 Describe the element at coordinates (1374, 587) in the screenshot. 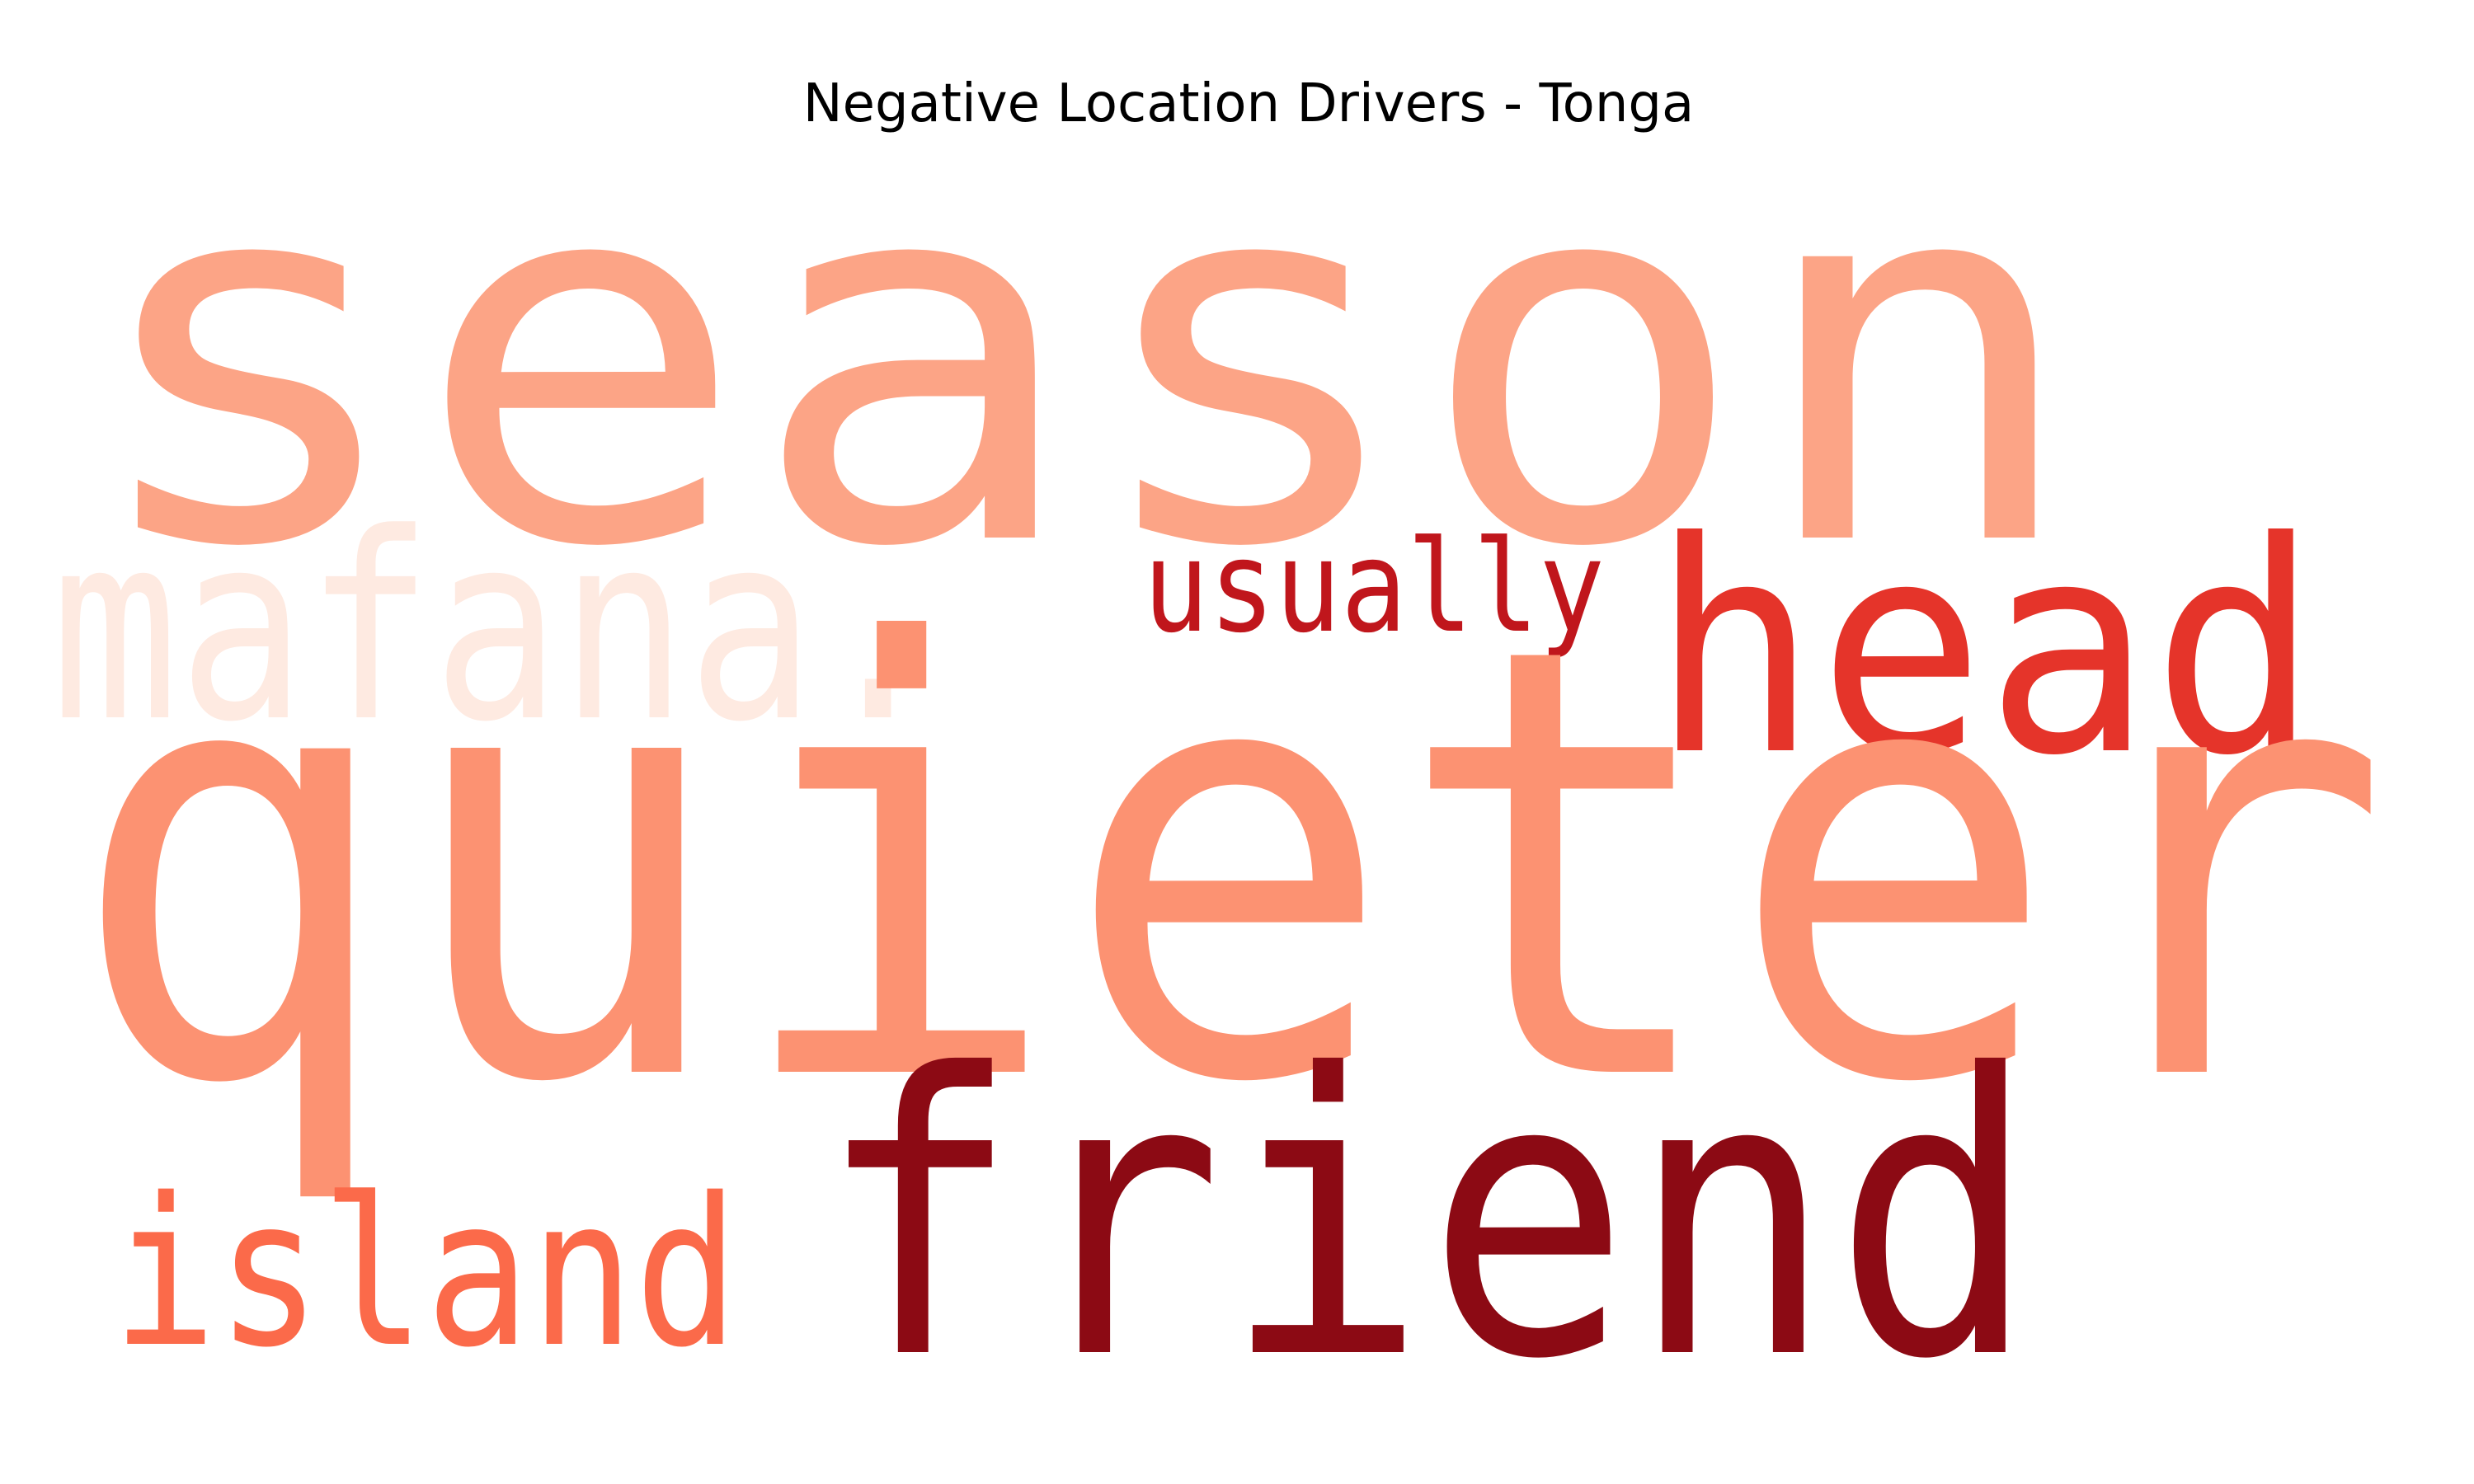

I see `word-usually: usually` at that location.